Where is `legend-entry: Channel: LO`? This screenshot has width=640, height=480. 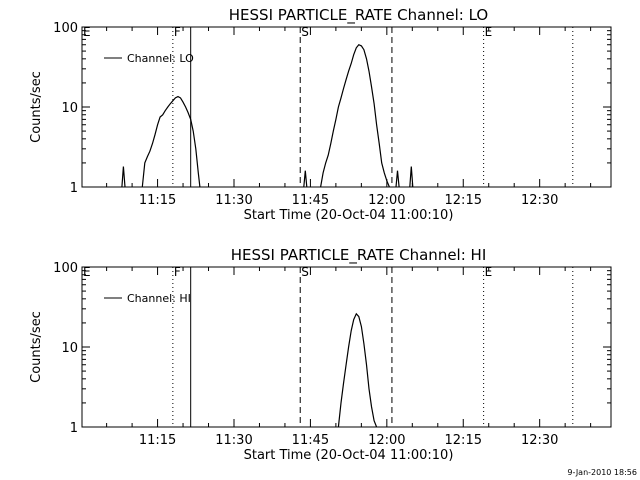 legend-entry: Channel: LO is located at coordinates (160, 58).